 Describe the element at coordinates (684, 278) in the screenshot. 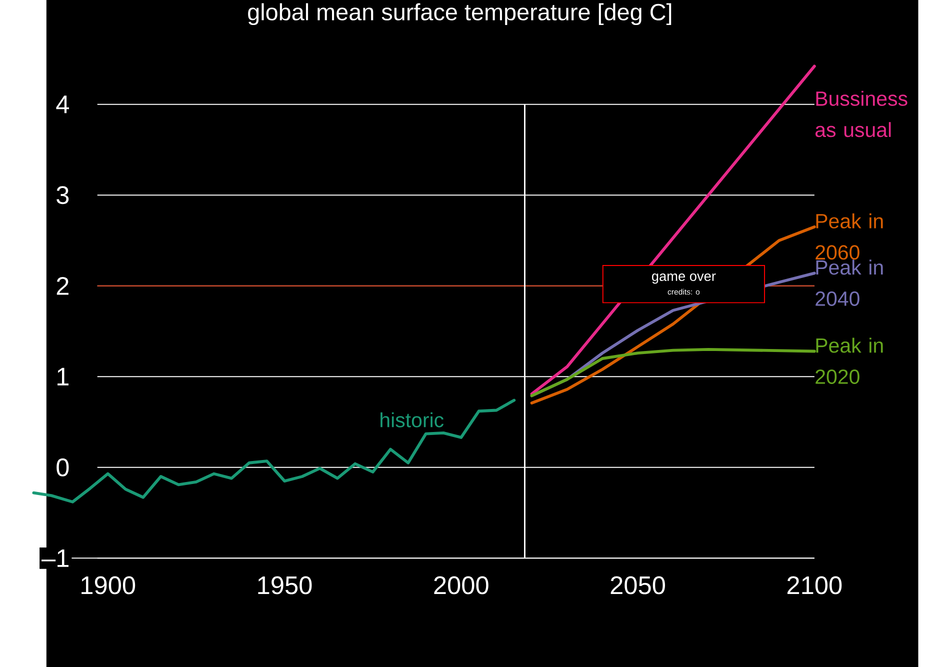

I see `annotation: game over` at that location.